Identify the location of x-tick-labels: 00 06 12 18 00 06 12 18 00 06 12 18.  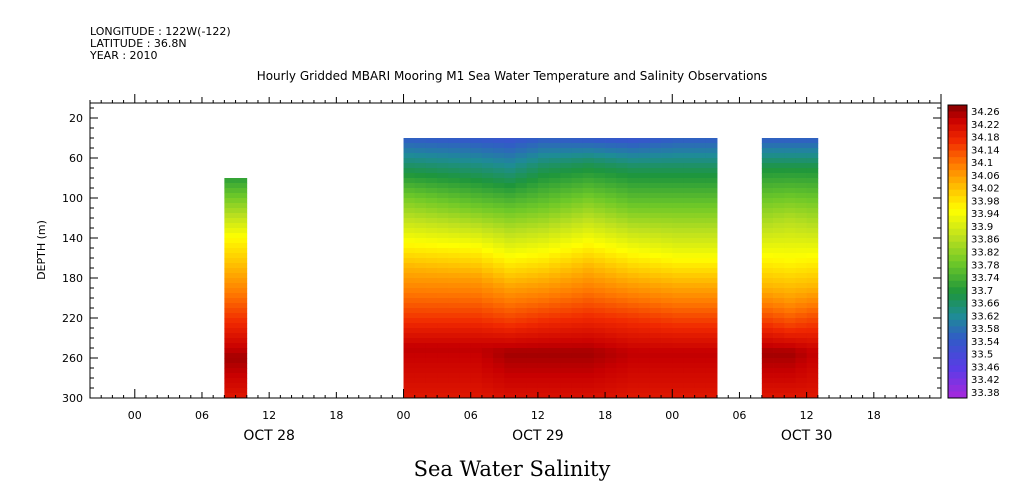
(504, 415).